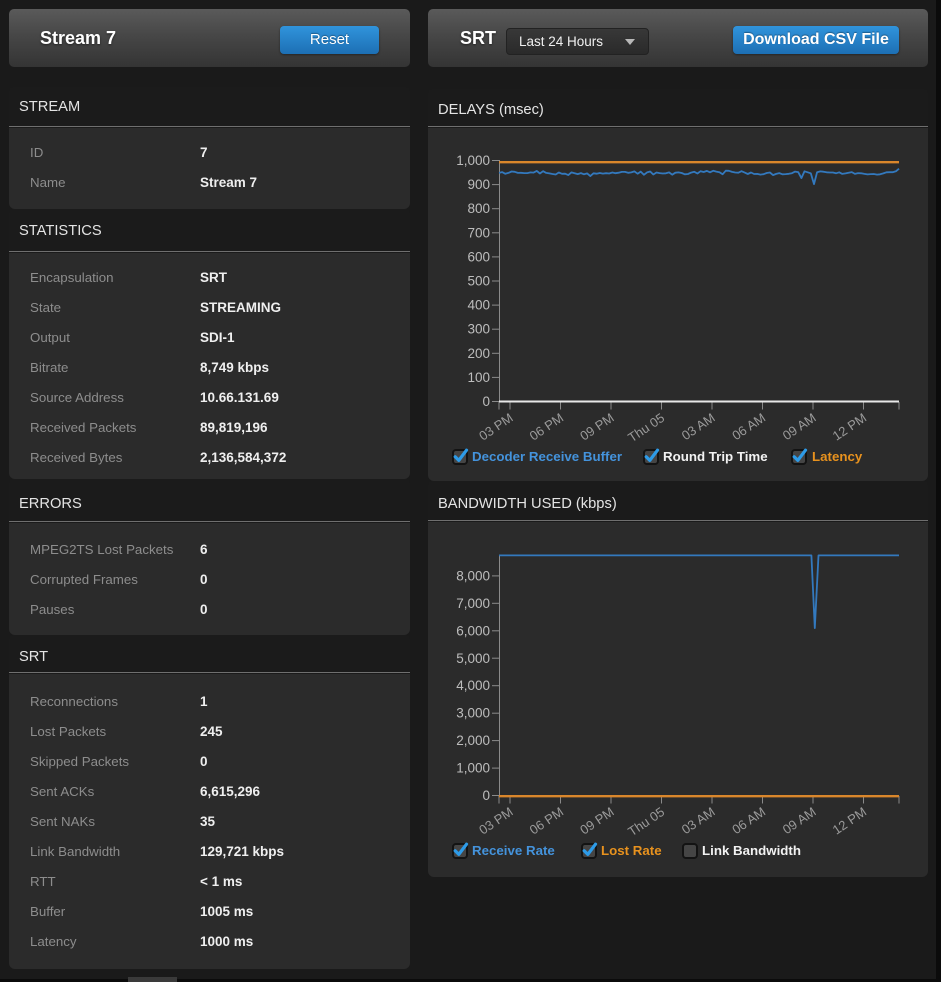 This screenshot has width=941, height=982. I want to click on svg-text: 900, so click(478, 184).